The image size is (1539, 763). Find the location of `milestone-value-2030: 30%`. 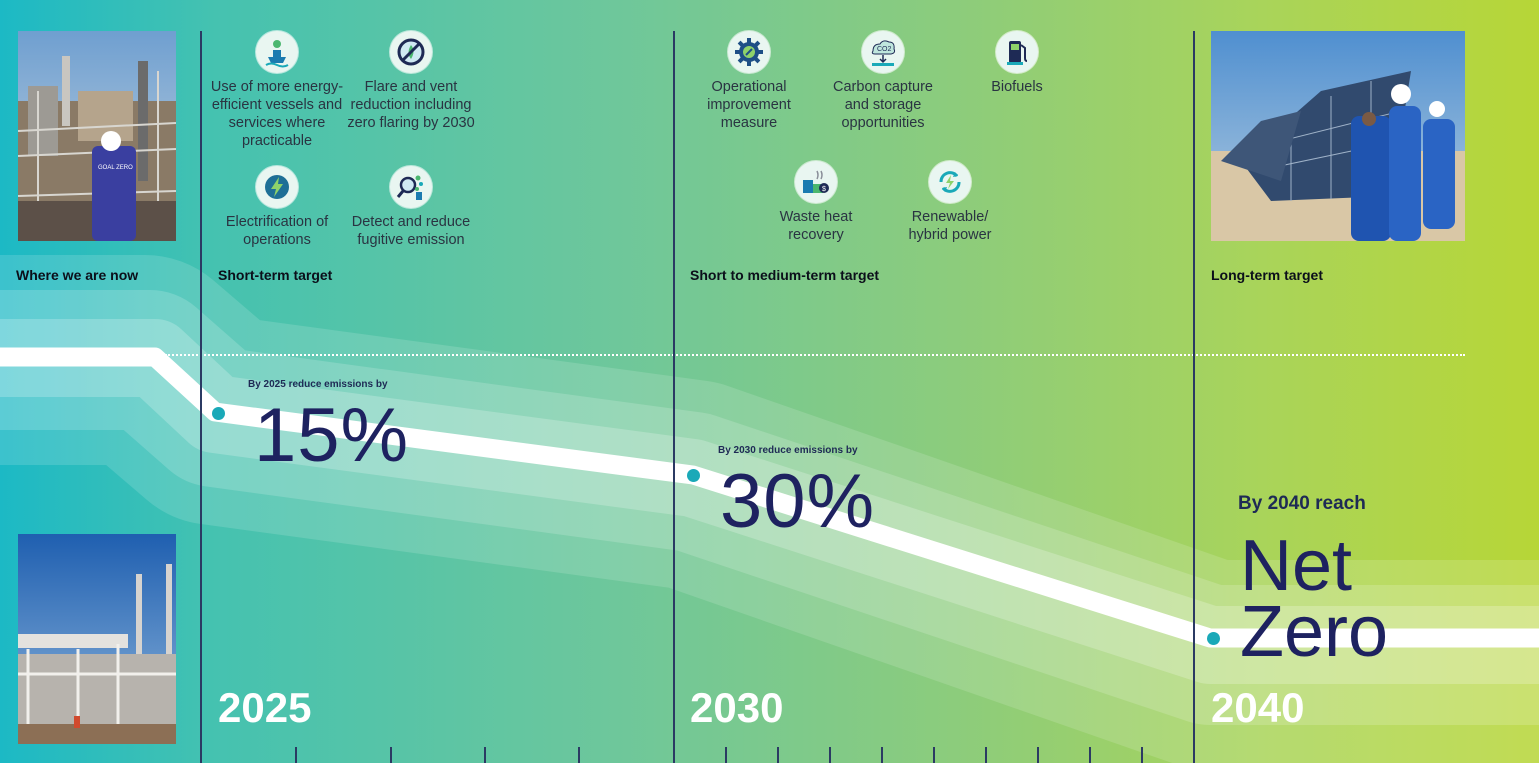

milestone-value-2030: 30% is located at coordinates (798, 501).